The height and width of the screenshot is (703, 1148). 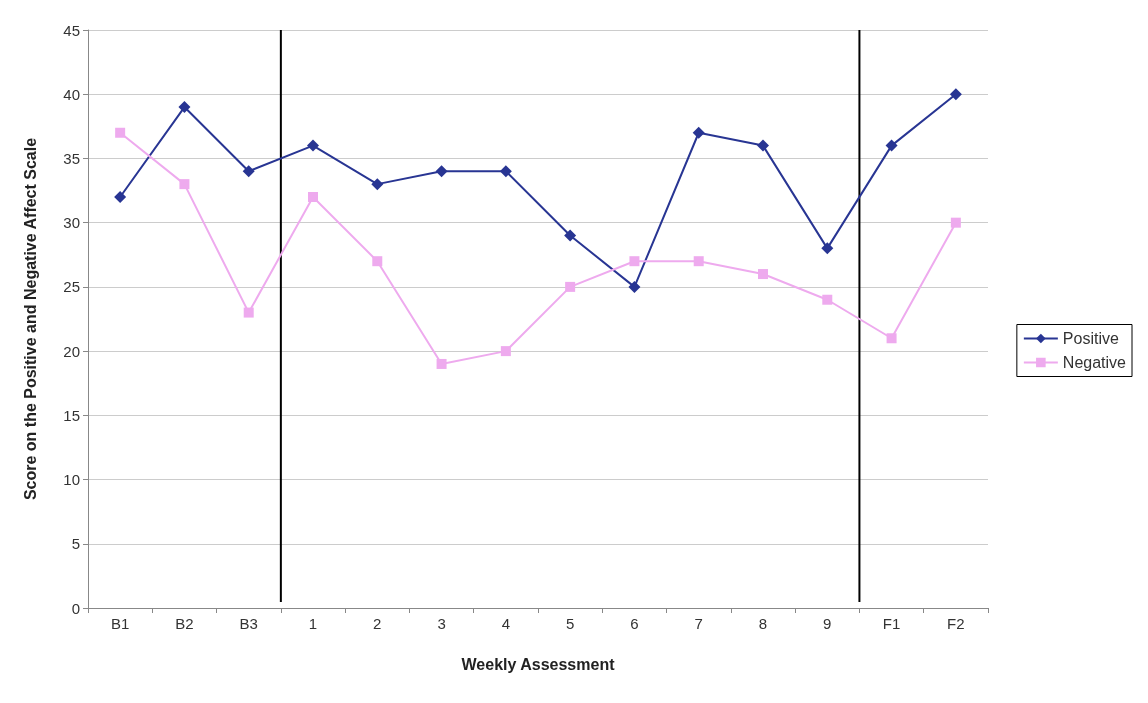 What do you see at coordinates (184, 623) in the screenshot?
I see `x-tick-label: B2` at bounding box center [184, 623].